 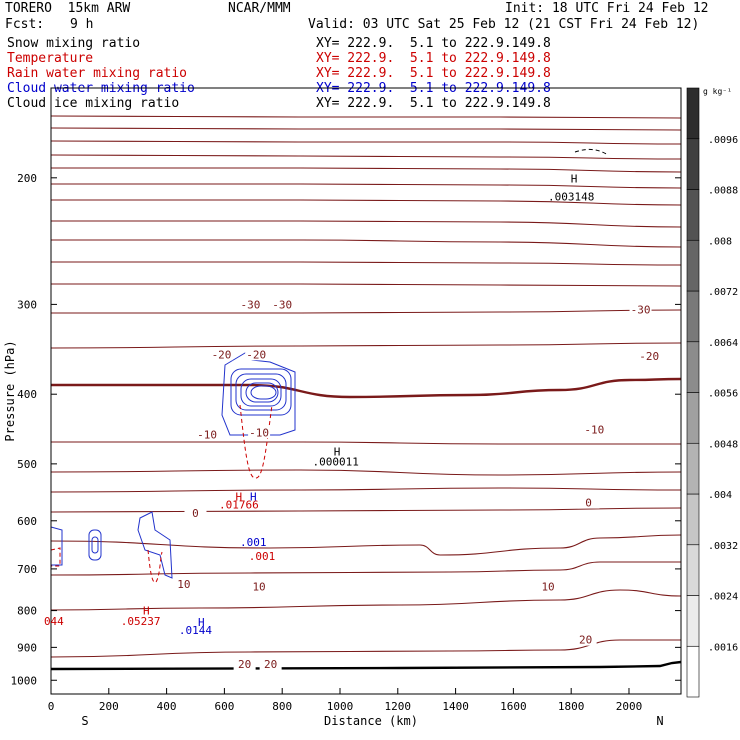 I want to click on x-tick-label: 1400, so click(x=455, y=706).